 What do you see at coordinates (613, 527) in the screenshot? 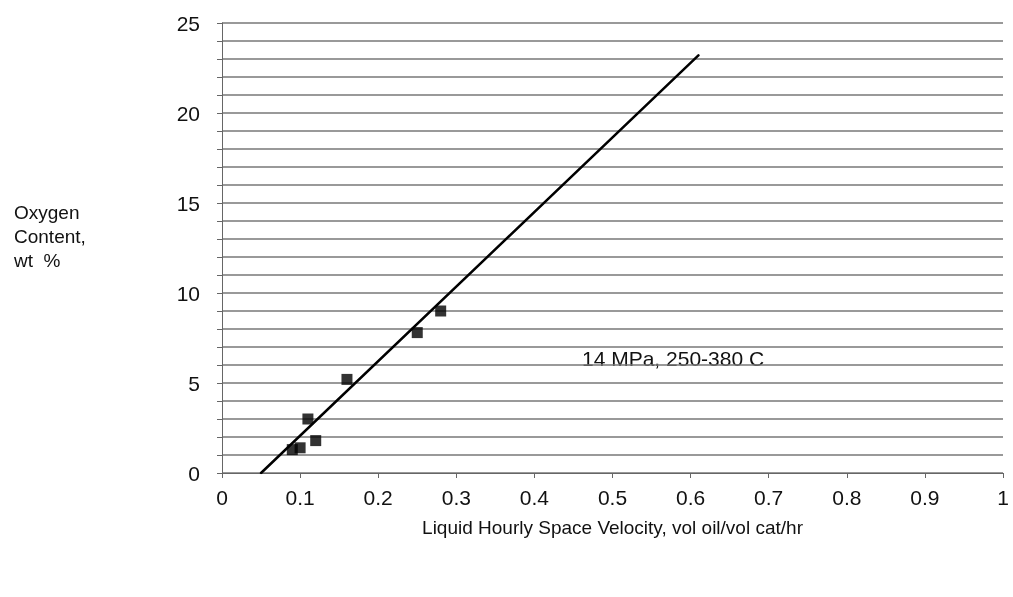
I see `x-axis-title: Liquid Hourly Space Velocity, vol oil/vol cat/hr` at bounding box center [613, 527].